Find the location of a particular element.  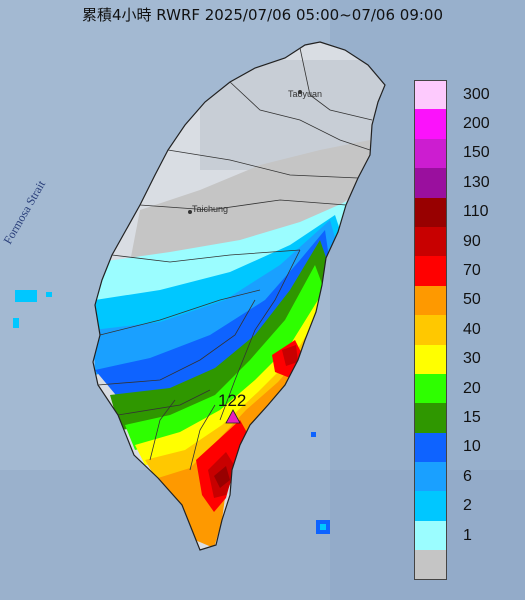

legend-row: 2 is located at coordinates (466, 506).